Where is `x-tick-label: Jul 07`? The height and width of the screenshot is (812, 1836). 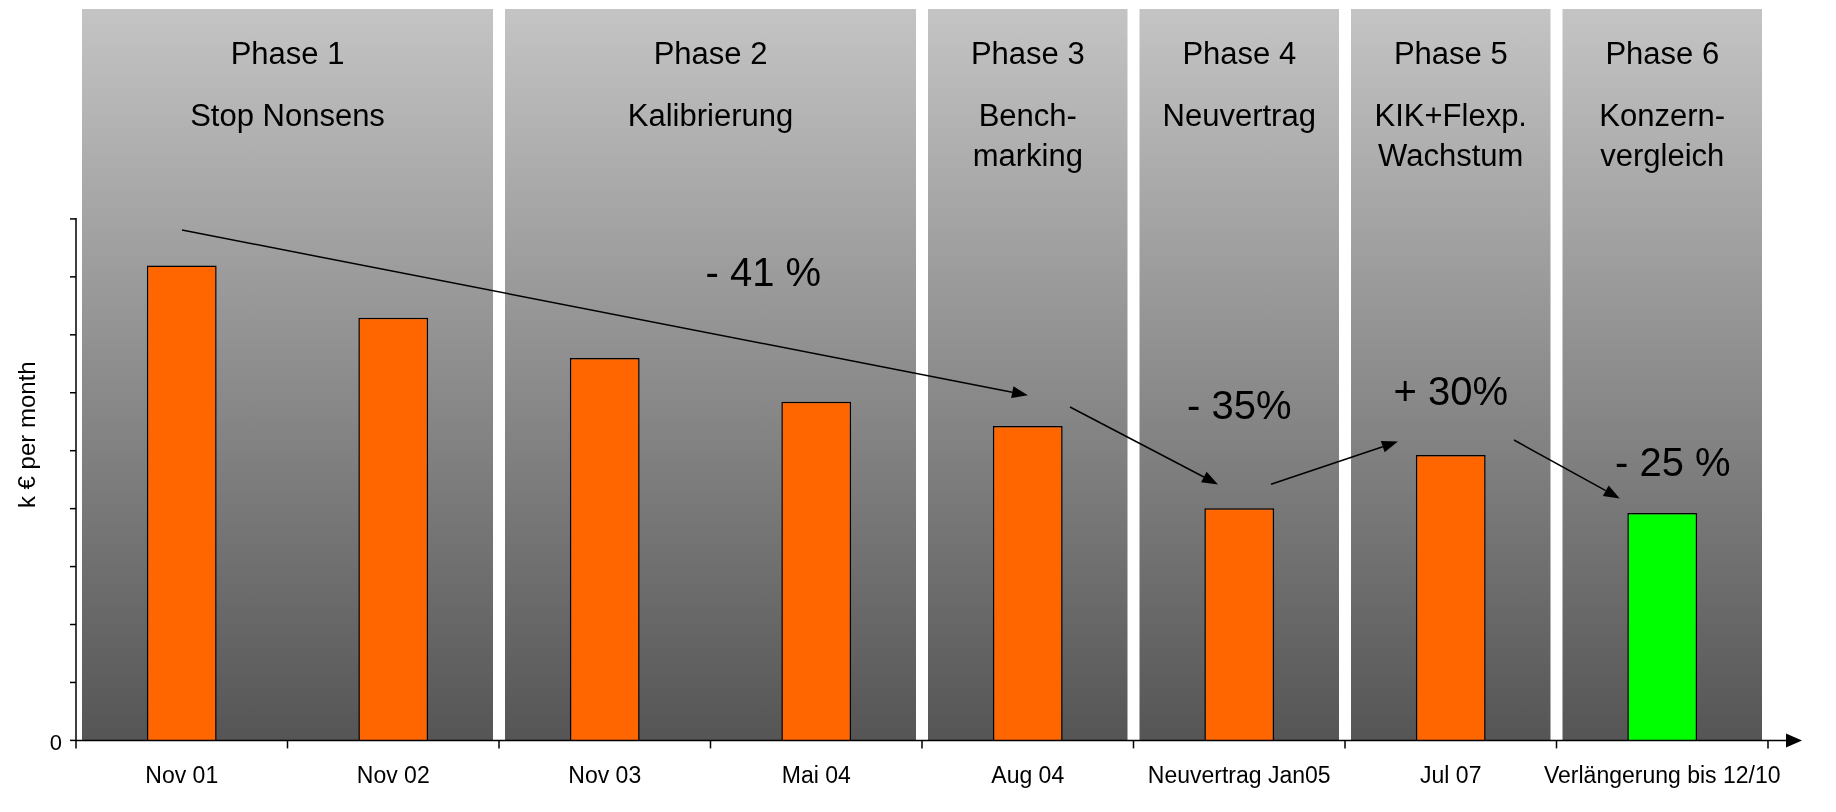 x-tick-label: Jul 07 is located at coordinates (1451, 774).